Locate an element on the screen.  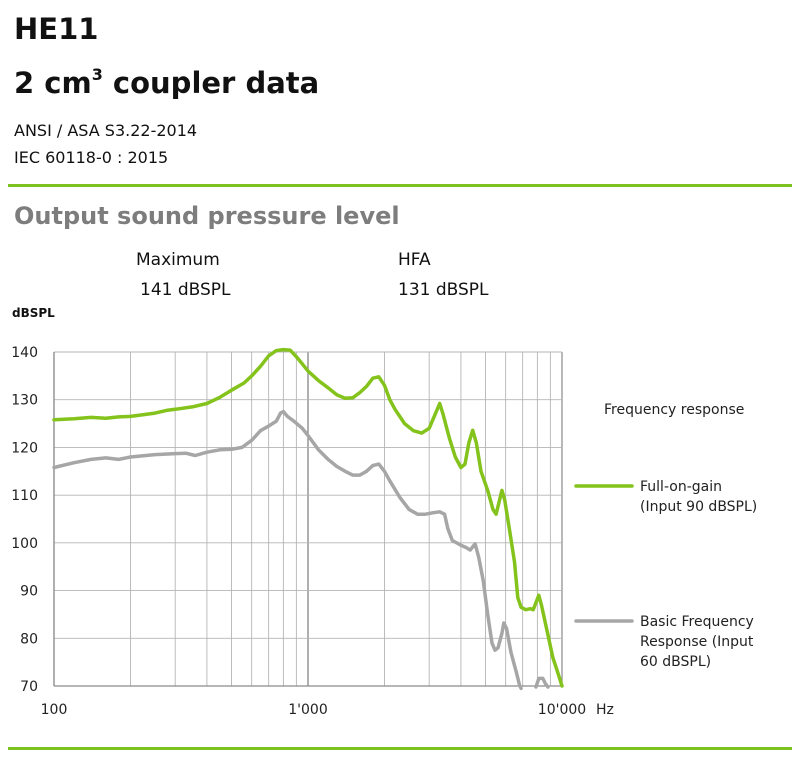
series-line-basic-frequency-response is located at coordinates (542, 682).